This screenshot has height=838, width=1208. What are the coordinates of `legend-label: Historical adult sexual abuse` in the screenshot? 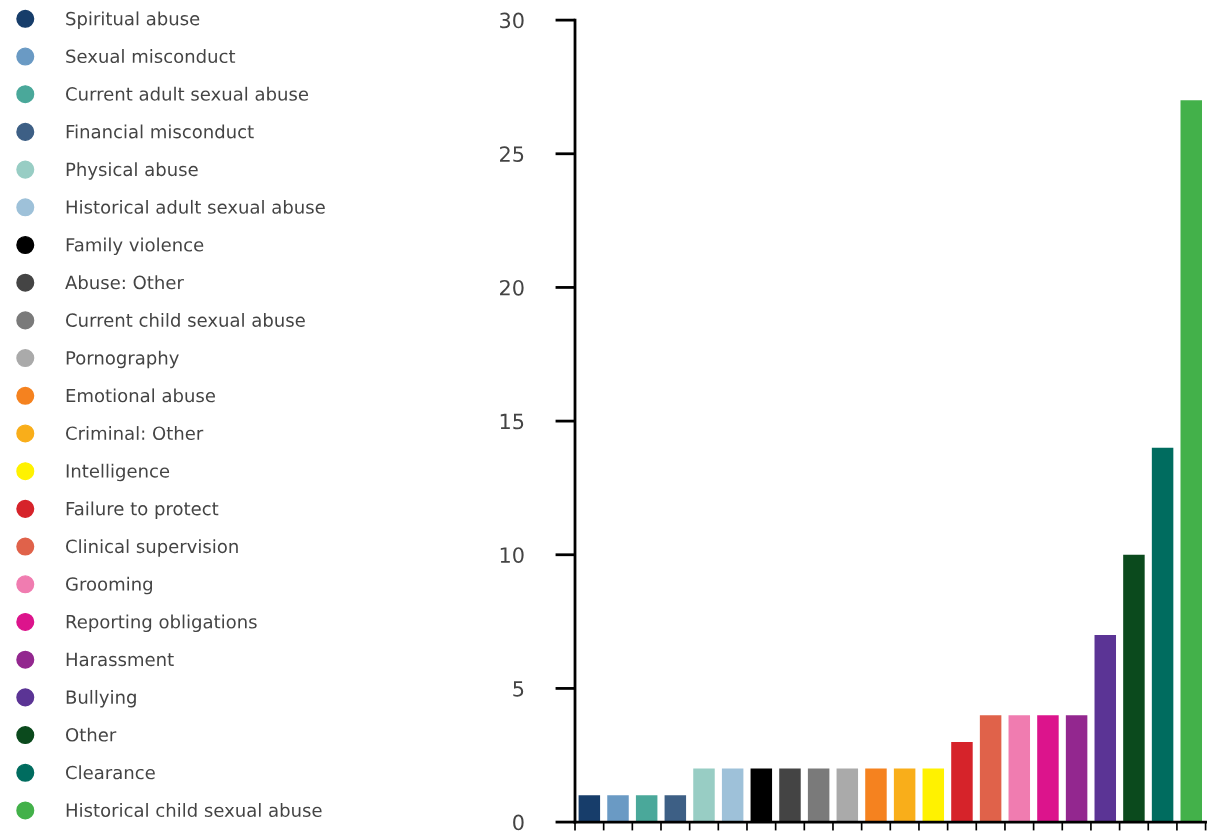 It's located at (195, 206).